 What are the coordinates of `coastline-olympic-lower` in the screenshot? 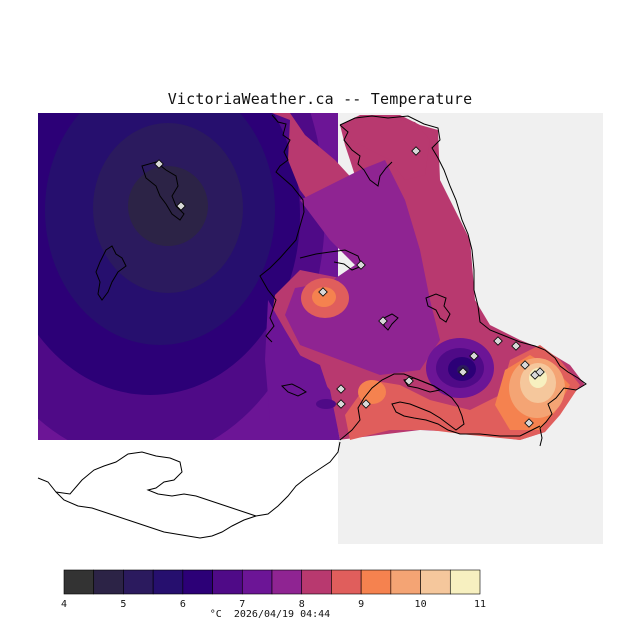 It's located at (156, 515).